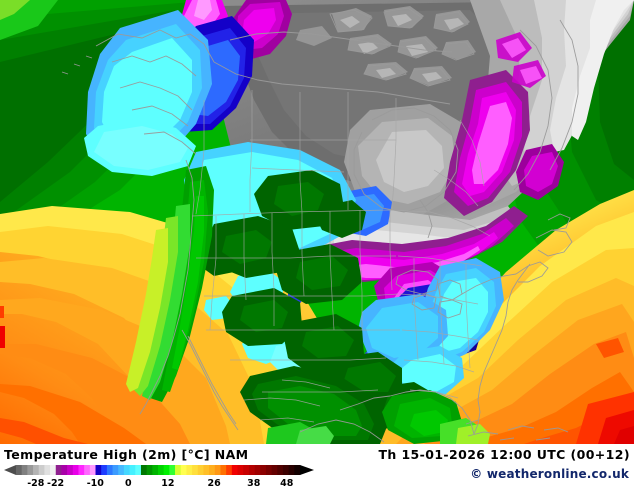  What do you see at coordinates (160, 483) in the screenshot?
I see `colorbar-tick-labels: -28 -22 -10 0 12 26 38 48` at bounding box center [160, 483].